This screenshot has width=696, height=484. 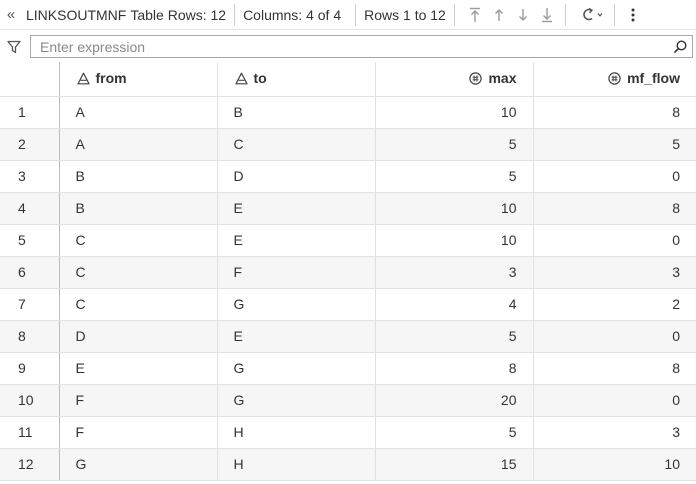 I want to click on table-row: 9 E G 8 8, so click(x=348, y=368).